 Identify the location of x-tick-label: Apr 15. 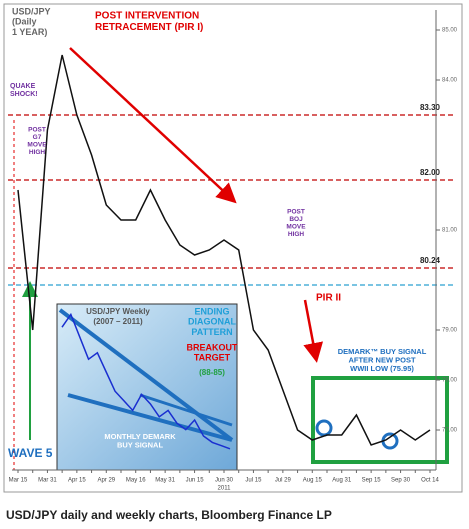
(77, 481).